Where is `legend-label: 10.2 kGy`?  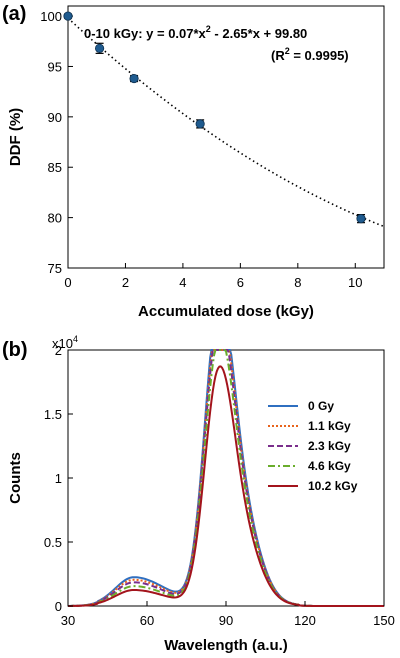 legend-label: 10.2 kGy is located at coordinates (333, 486).